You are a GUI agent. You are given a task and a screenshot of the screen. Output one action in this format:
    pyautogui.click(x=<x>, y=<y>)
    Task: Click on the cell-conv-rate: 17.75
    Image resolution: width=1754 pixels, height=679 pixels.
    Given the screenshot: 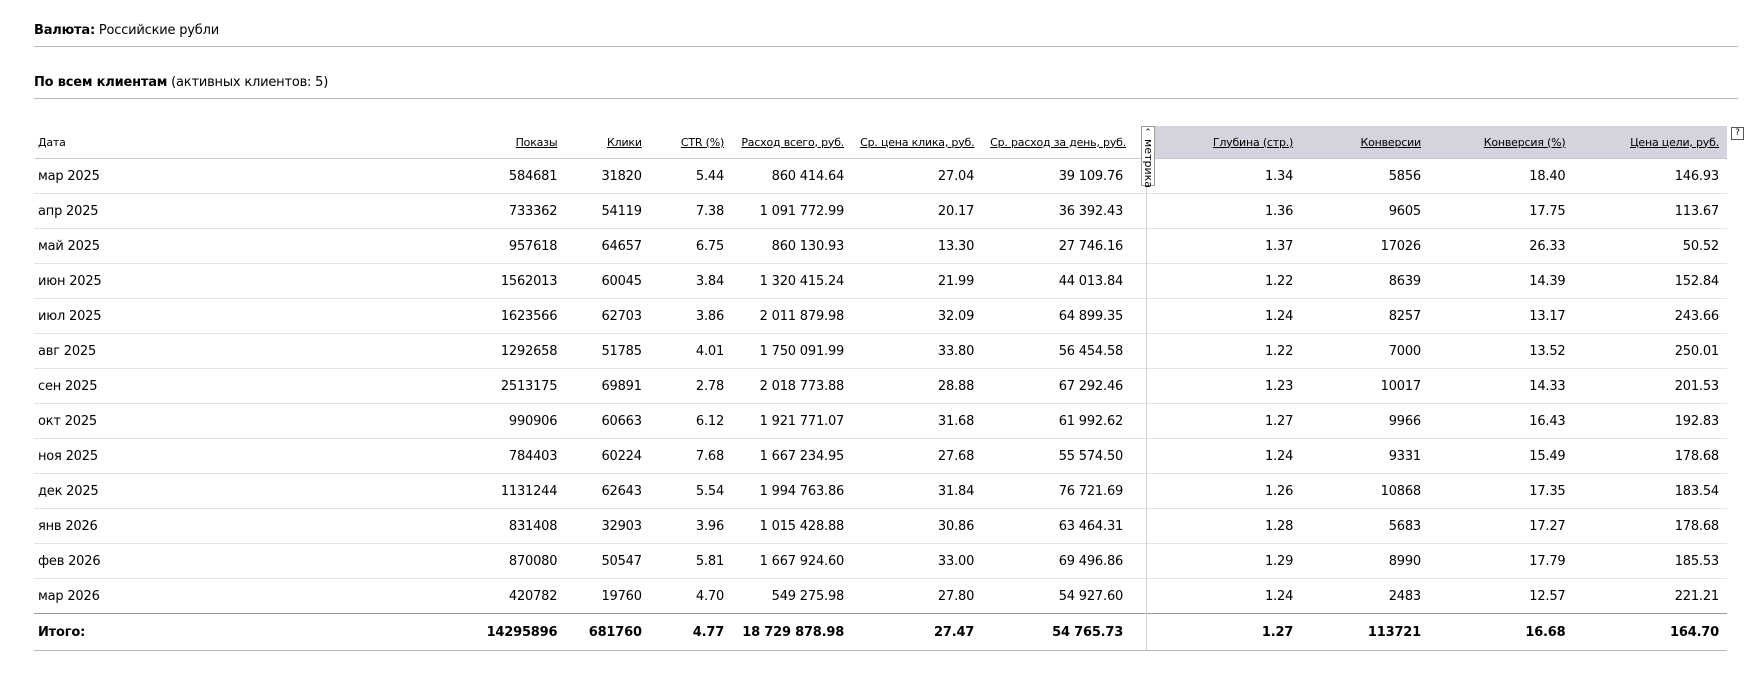 What is the action you would take?
    pyautogui.click(x=1501, y=211)
    